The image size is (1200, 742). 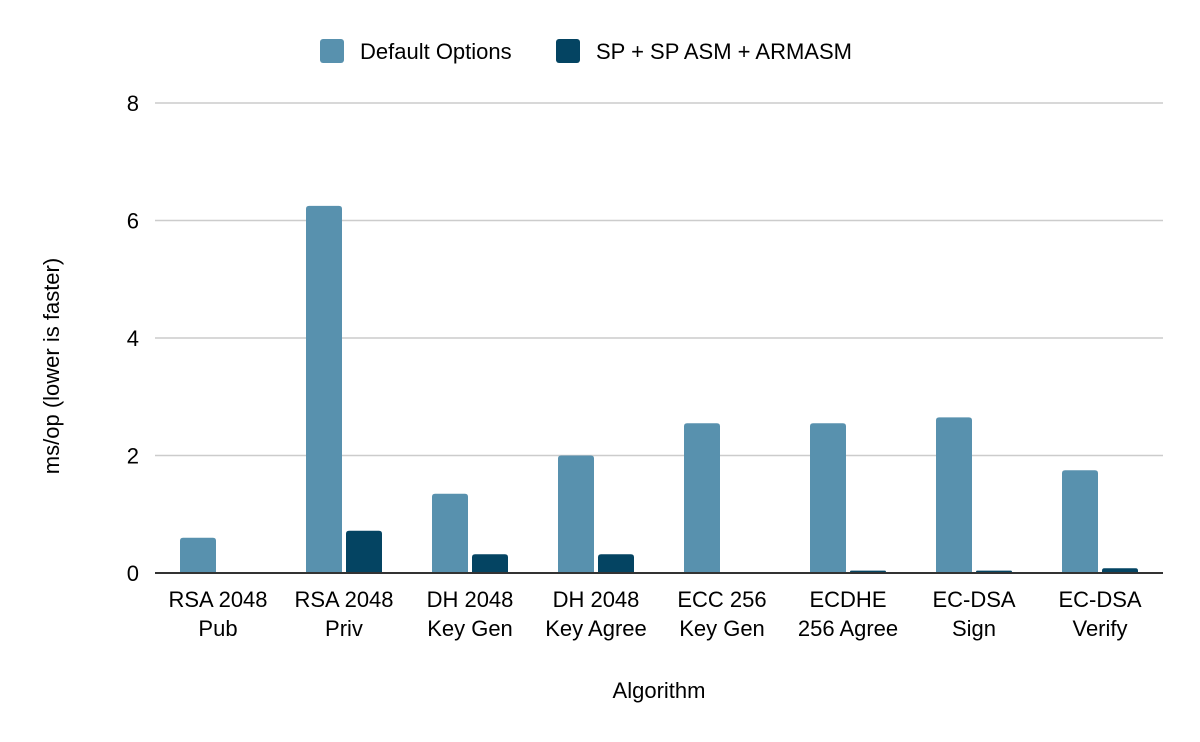 What do you see at coordinates (848, 628) in the screenshot?
I see `x-tick-label: 256 Agree` at bounding box center [848, 628].